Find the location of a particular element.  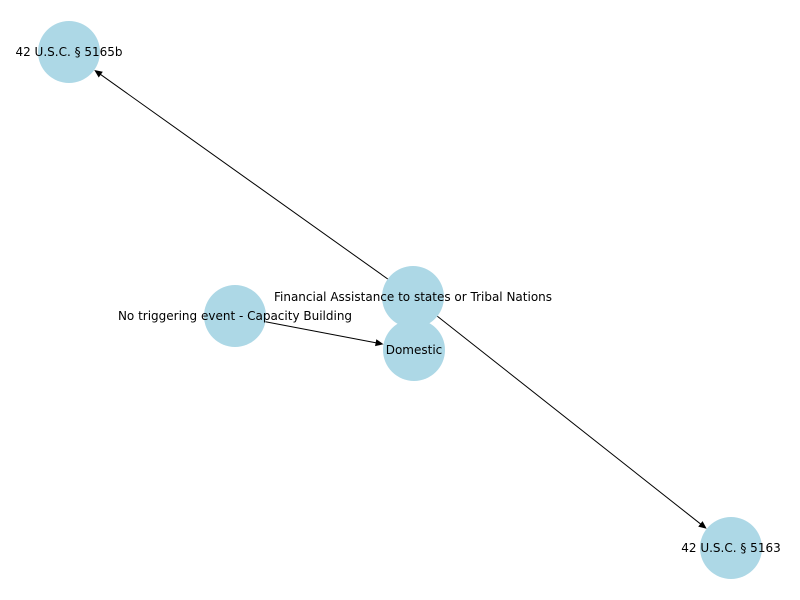

label-42-usc-5163: 42 U.S.C. § 5163 is located at coordinates (730, 548).